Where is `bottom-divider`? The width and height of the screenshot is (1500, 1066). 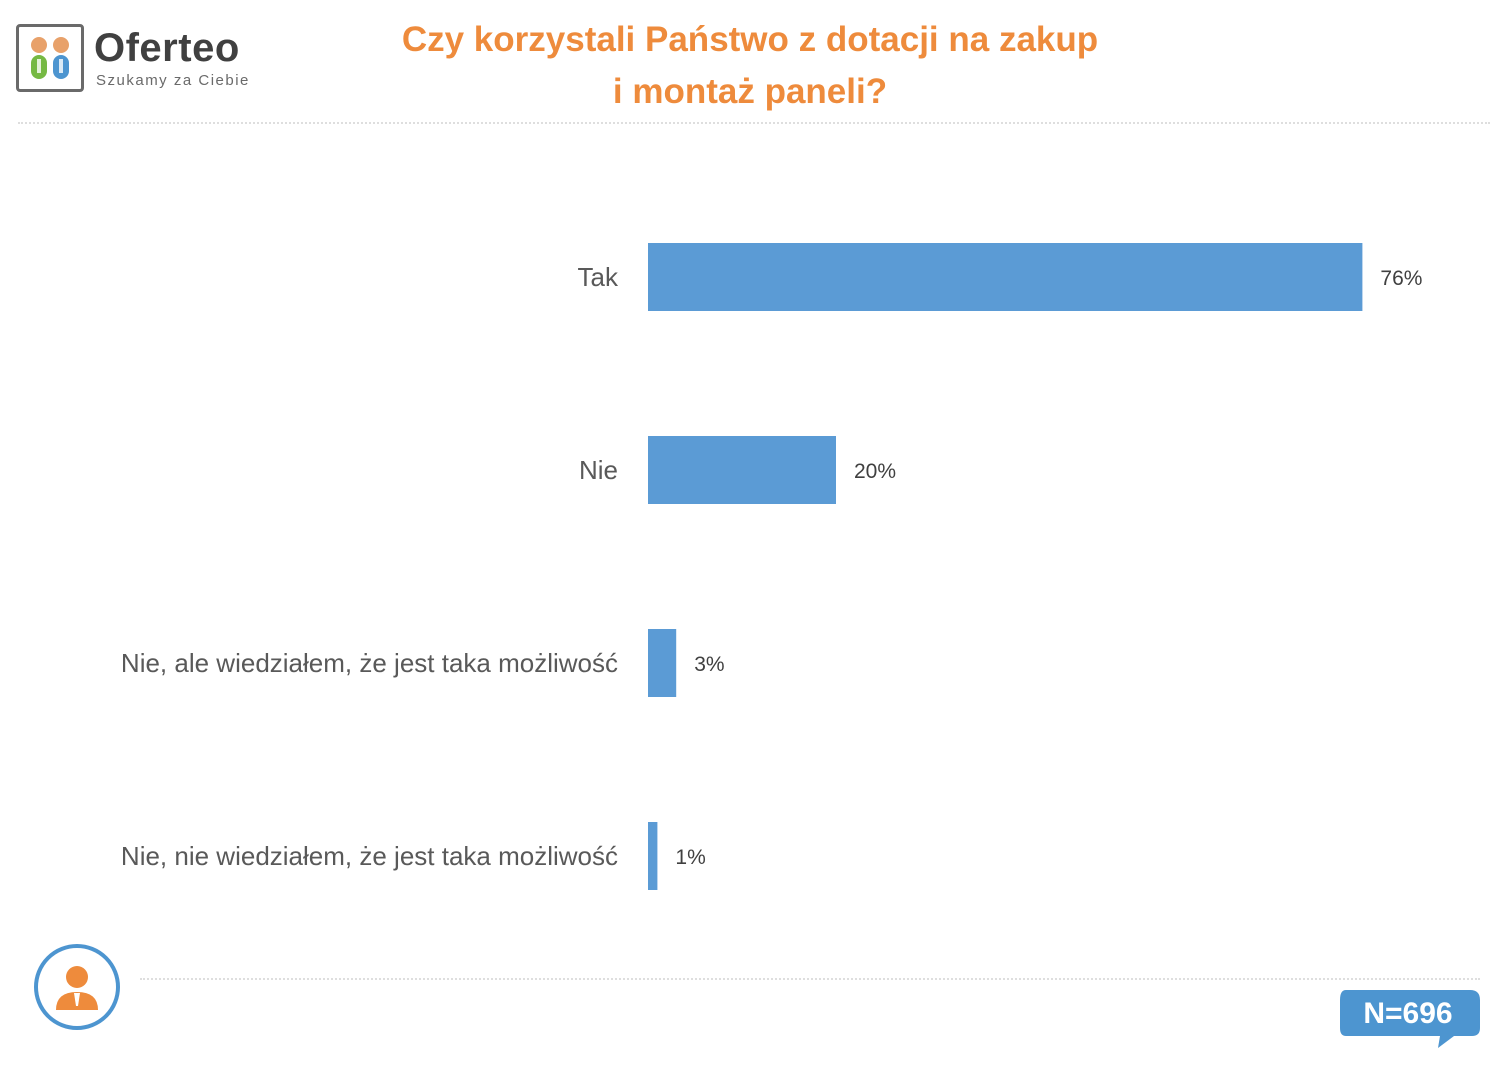
bottom-divider is located at coordinates (810, 979).